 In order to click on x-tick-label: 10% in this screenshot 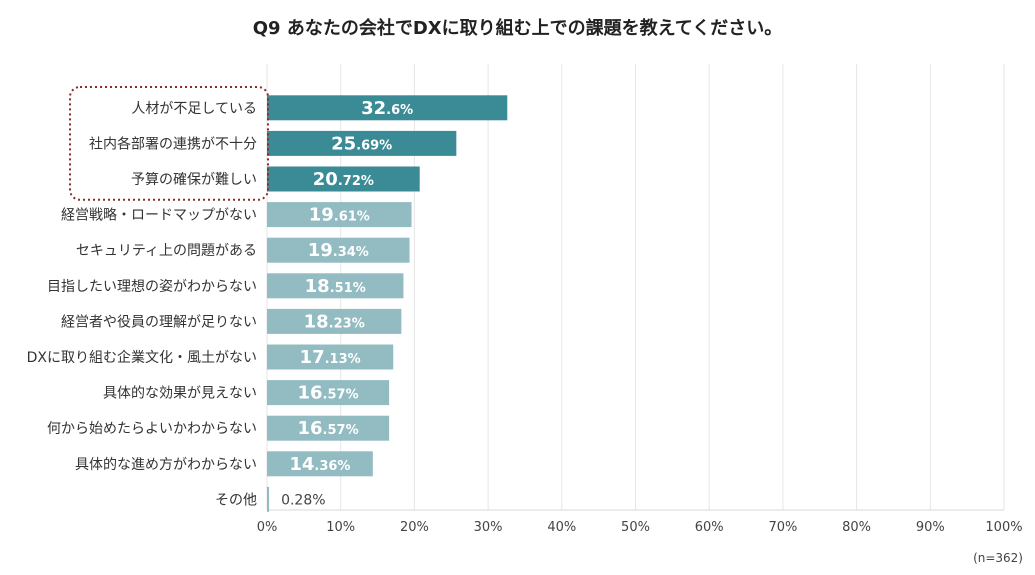, I will do `click(340, 527)`.